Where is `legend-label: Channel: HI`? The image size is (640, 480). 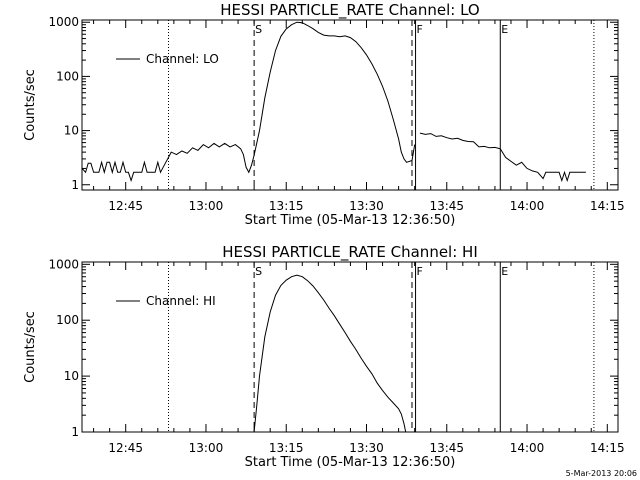 legend-label: Channel: HI is located at coordinates (181, 301).